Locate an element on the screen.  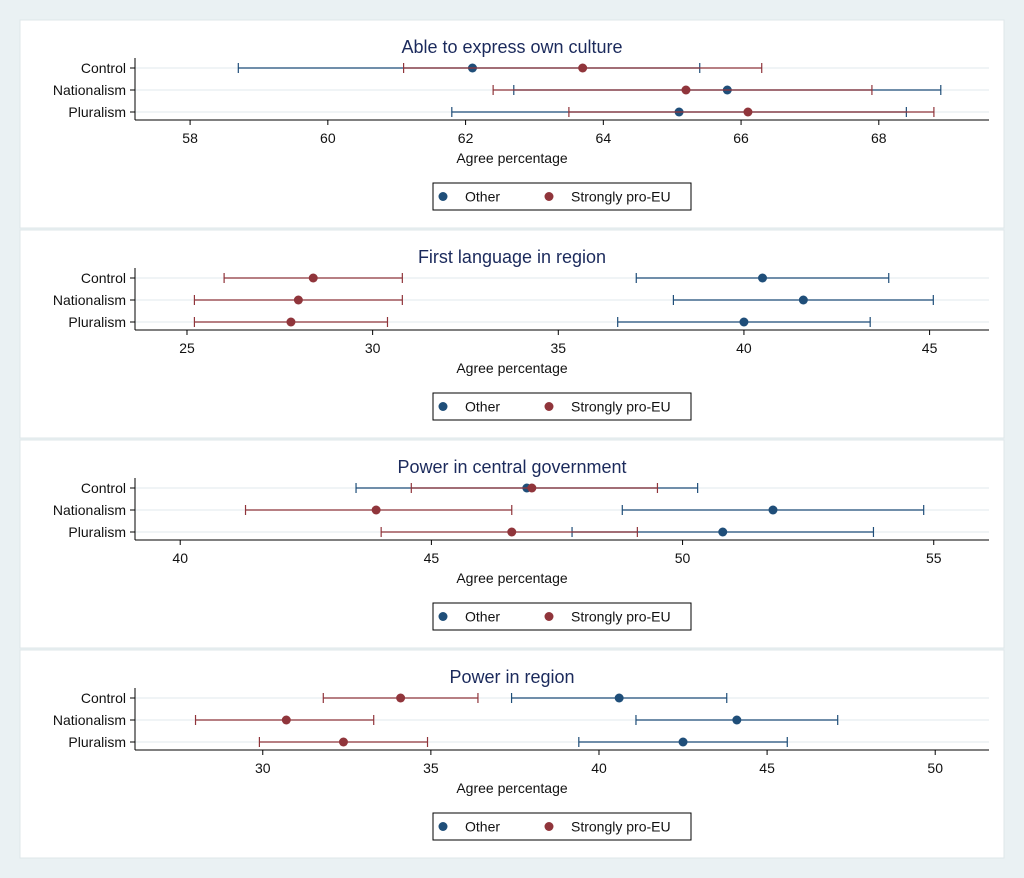
chart-title: Power in region is located at coordinates (511, 677).